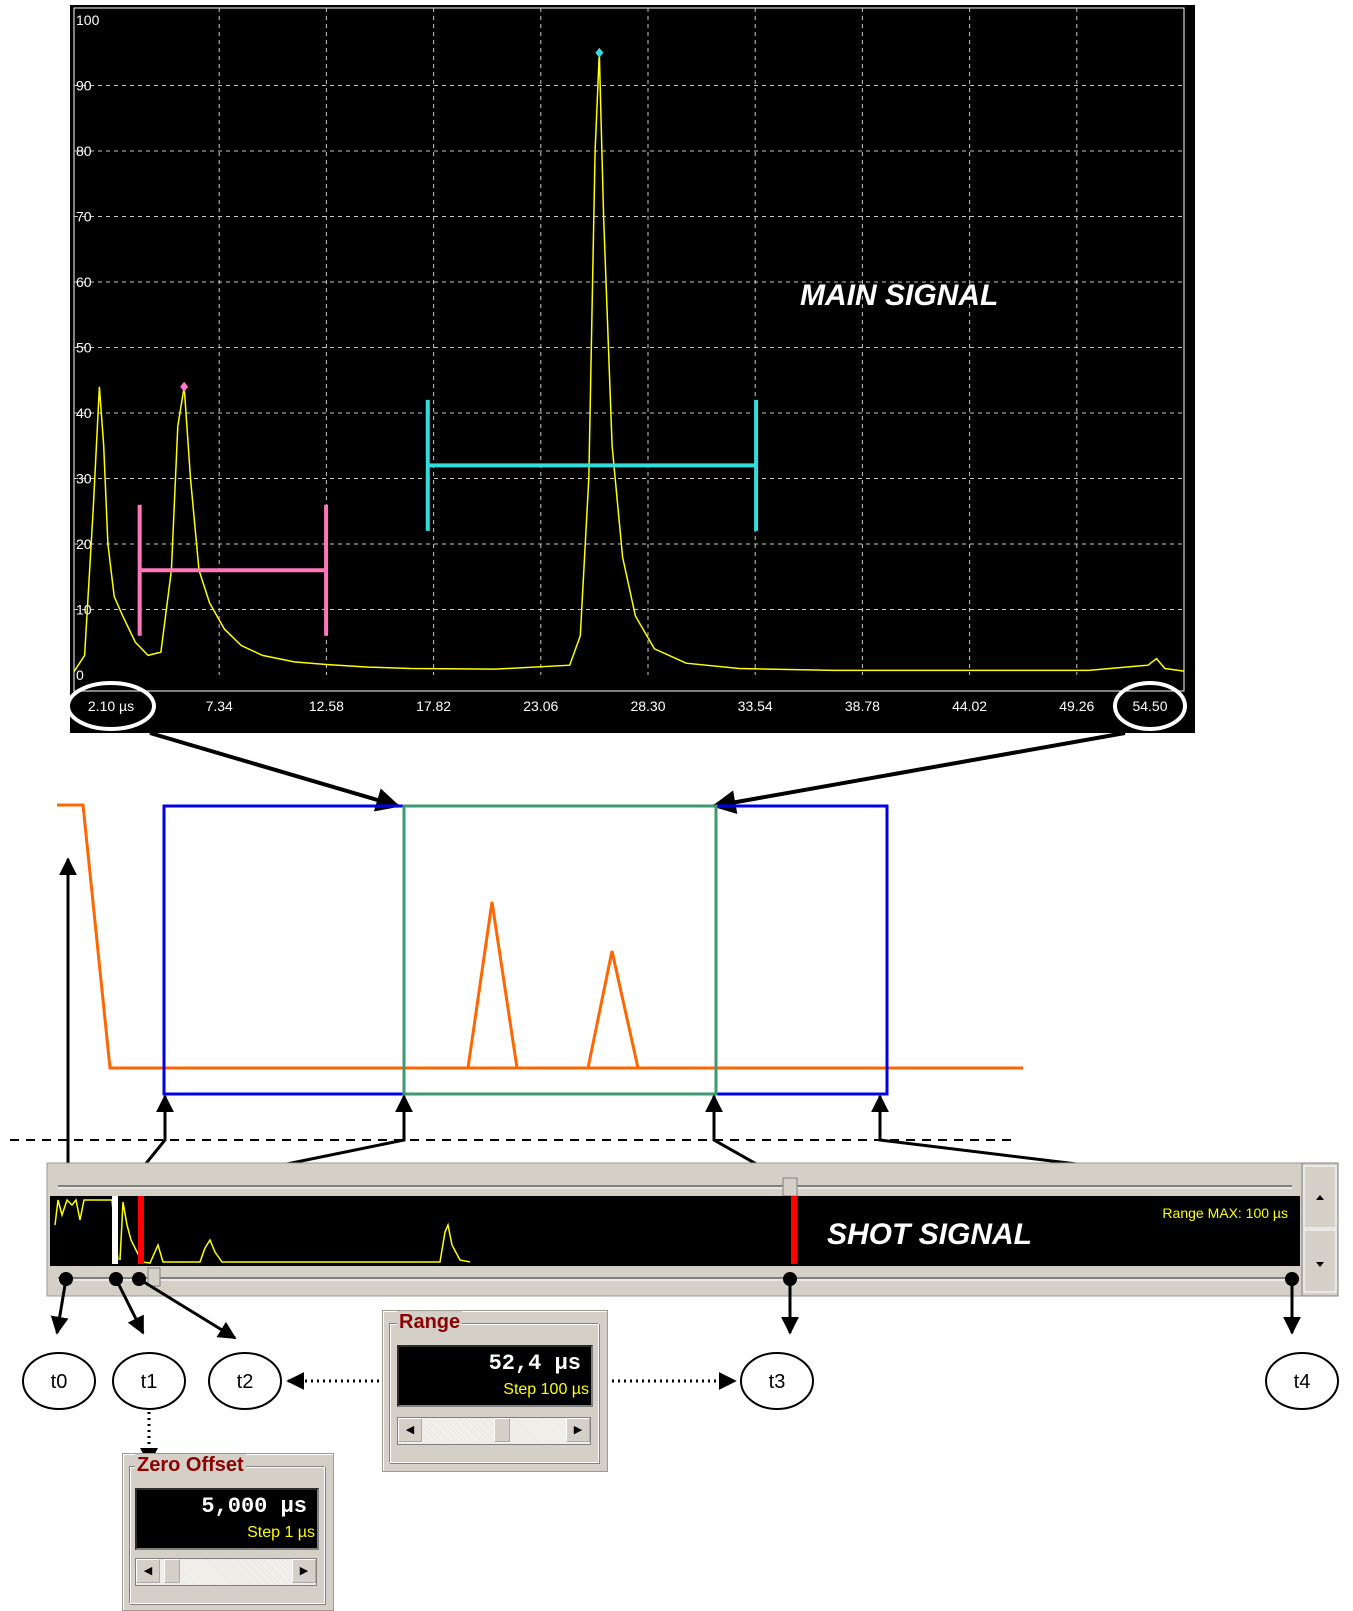 The image size is (1353, 1611). What do you see at coordinates (84, 544) in the screenshot?
I see `y-tick-label: 20` at bounding box center [84, 544].